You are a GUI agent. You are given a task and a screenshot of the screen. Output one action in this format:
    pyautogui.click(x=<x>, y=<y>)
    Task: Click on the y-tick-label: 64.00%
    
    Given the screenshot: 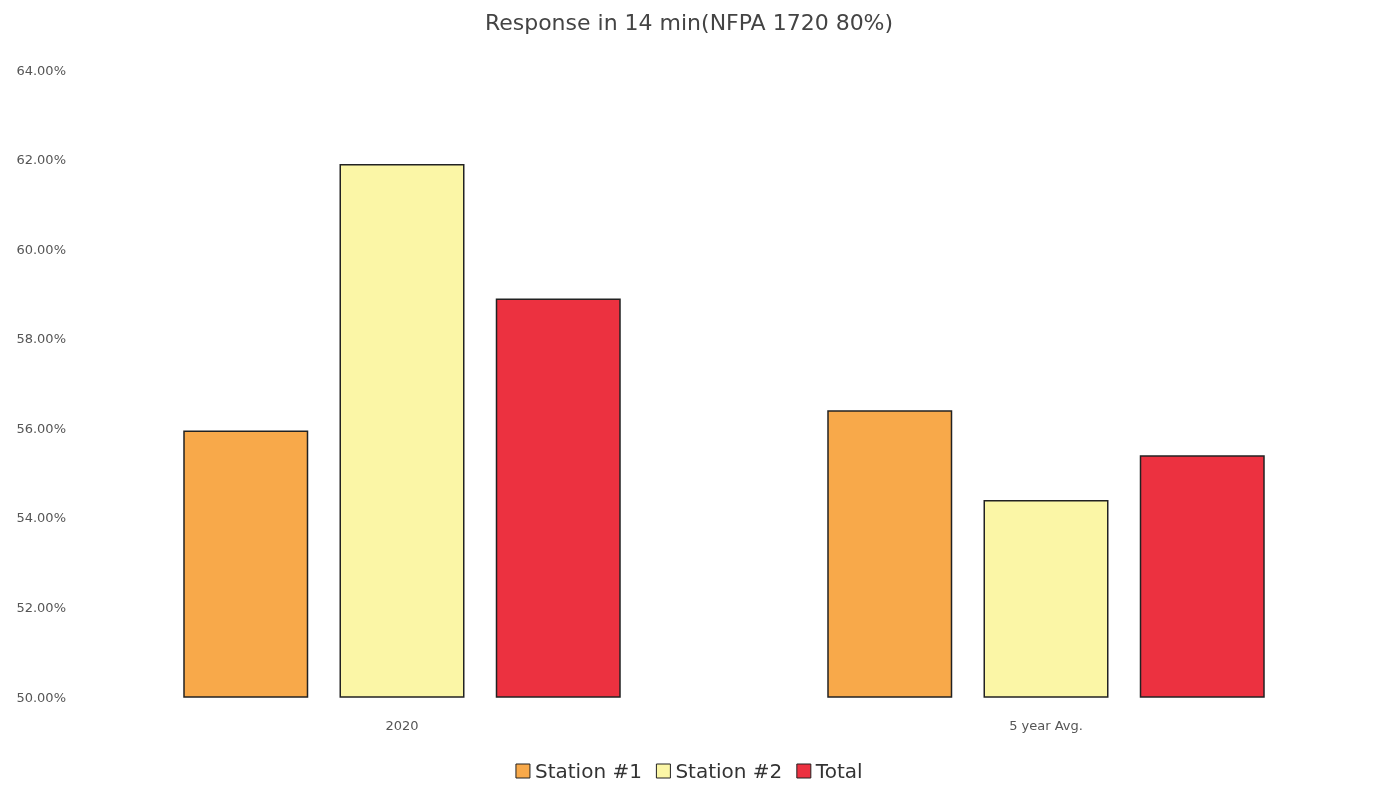 What is the action you would take?
    pyautogui.click(x=41, y=70)
    